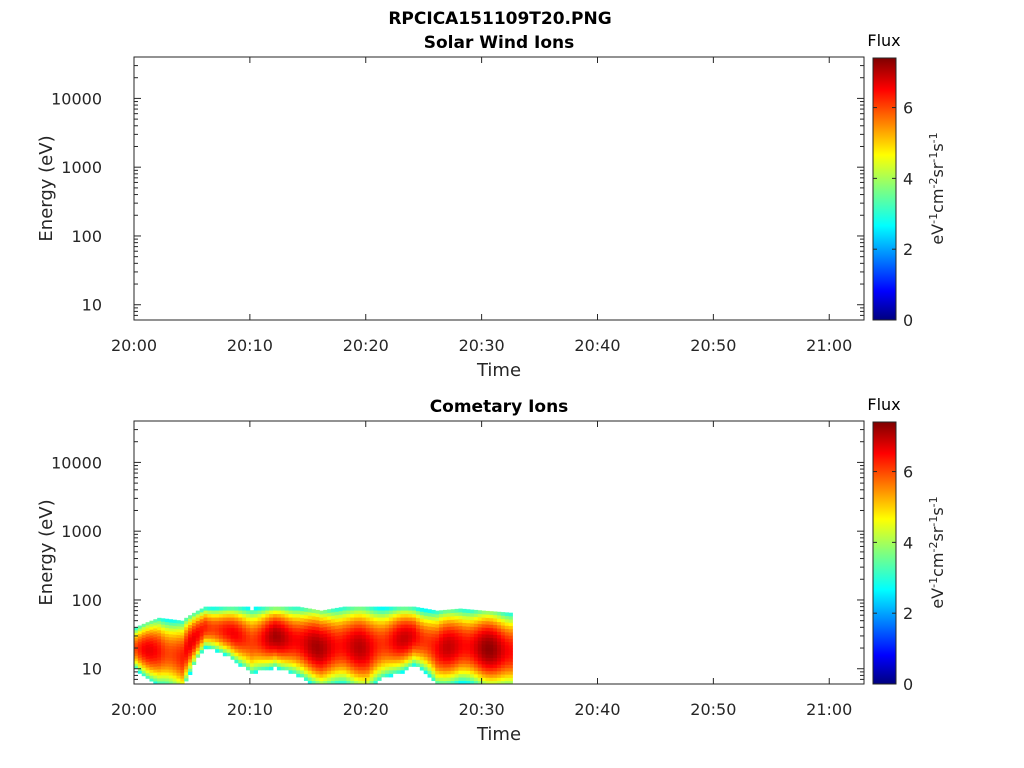 The image size is (1024, 768). What do you see at coordinates (908, 320) in the screenshot?
I see `colorbar-tick-label: 0` at bounding box center [908, 320].